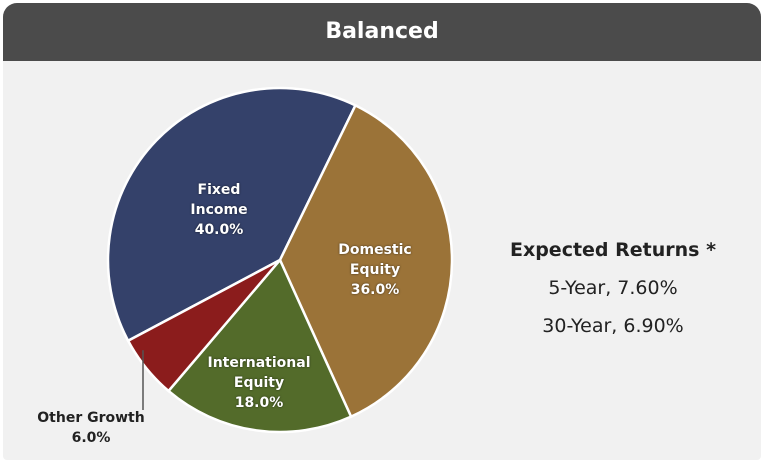  I want to click on slice-category: International Equity, so click(259, 373).